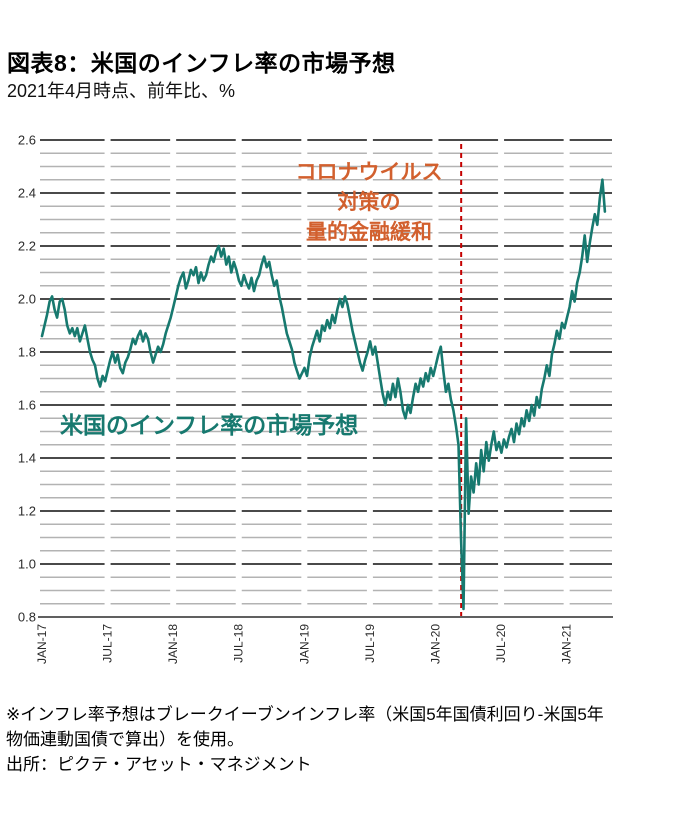 The height and width of the screenshot is (820, 696). I want to click on svg-text: 2.4, so click(27, 193).